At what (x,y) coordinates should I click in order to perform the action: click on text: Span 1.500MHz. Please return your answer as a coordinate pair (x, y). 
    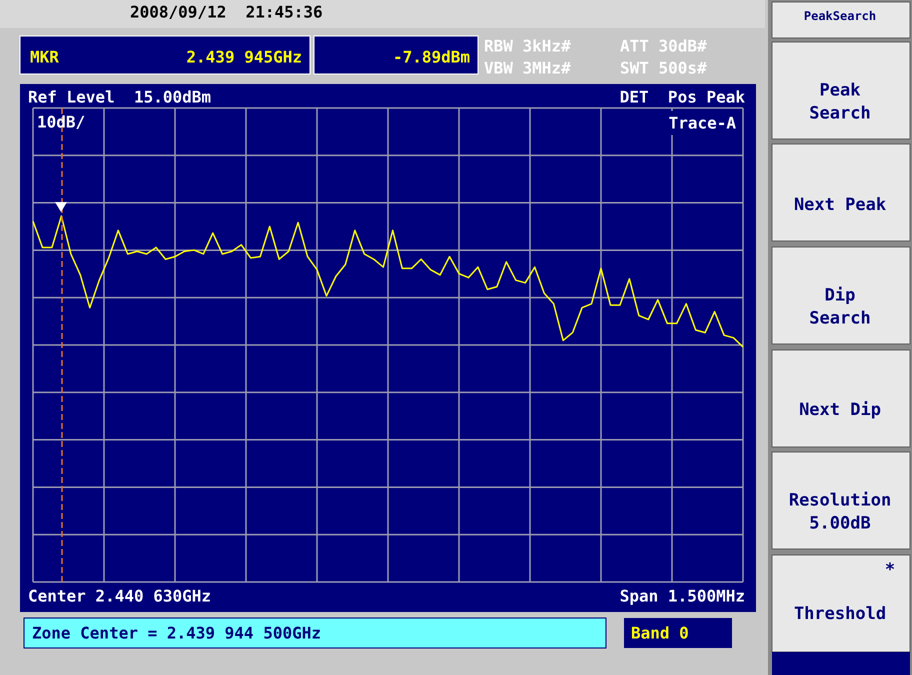
    Looking at the image, I should click on (682, 596).